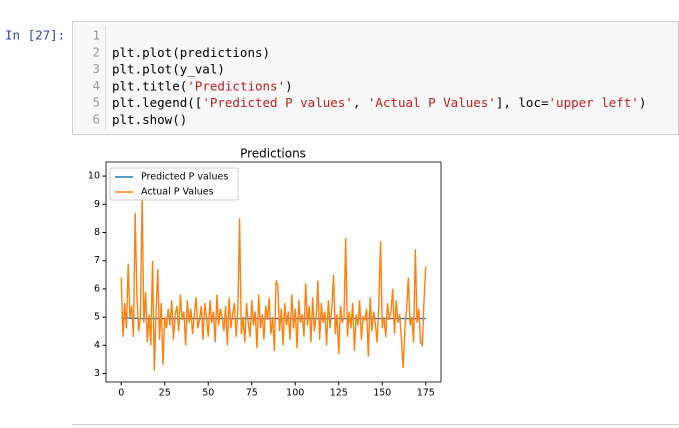 The width and height of the screenshot is (679, 428). I want to click on legend-box, so click(174, 184).